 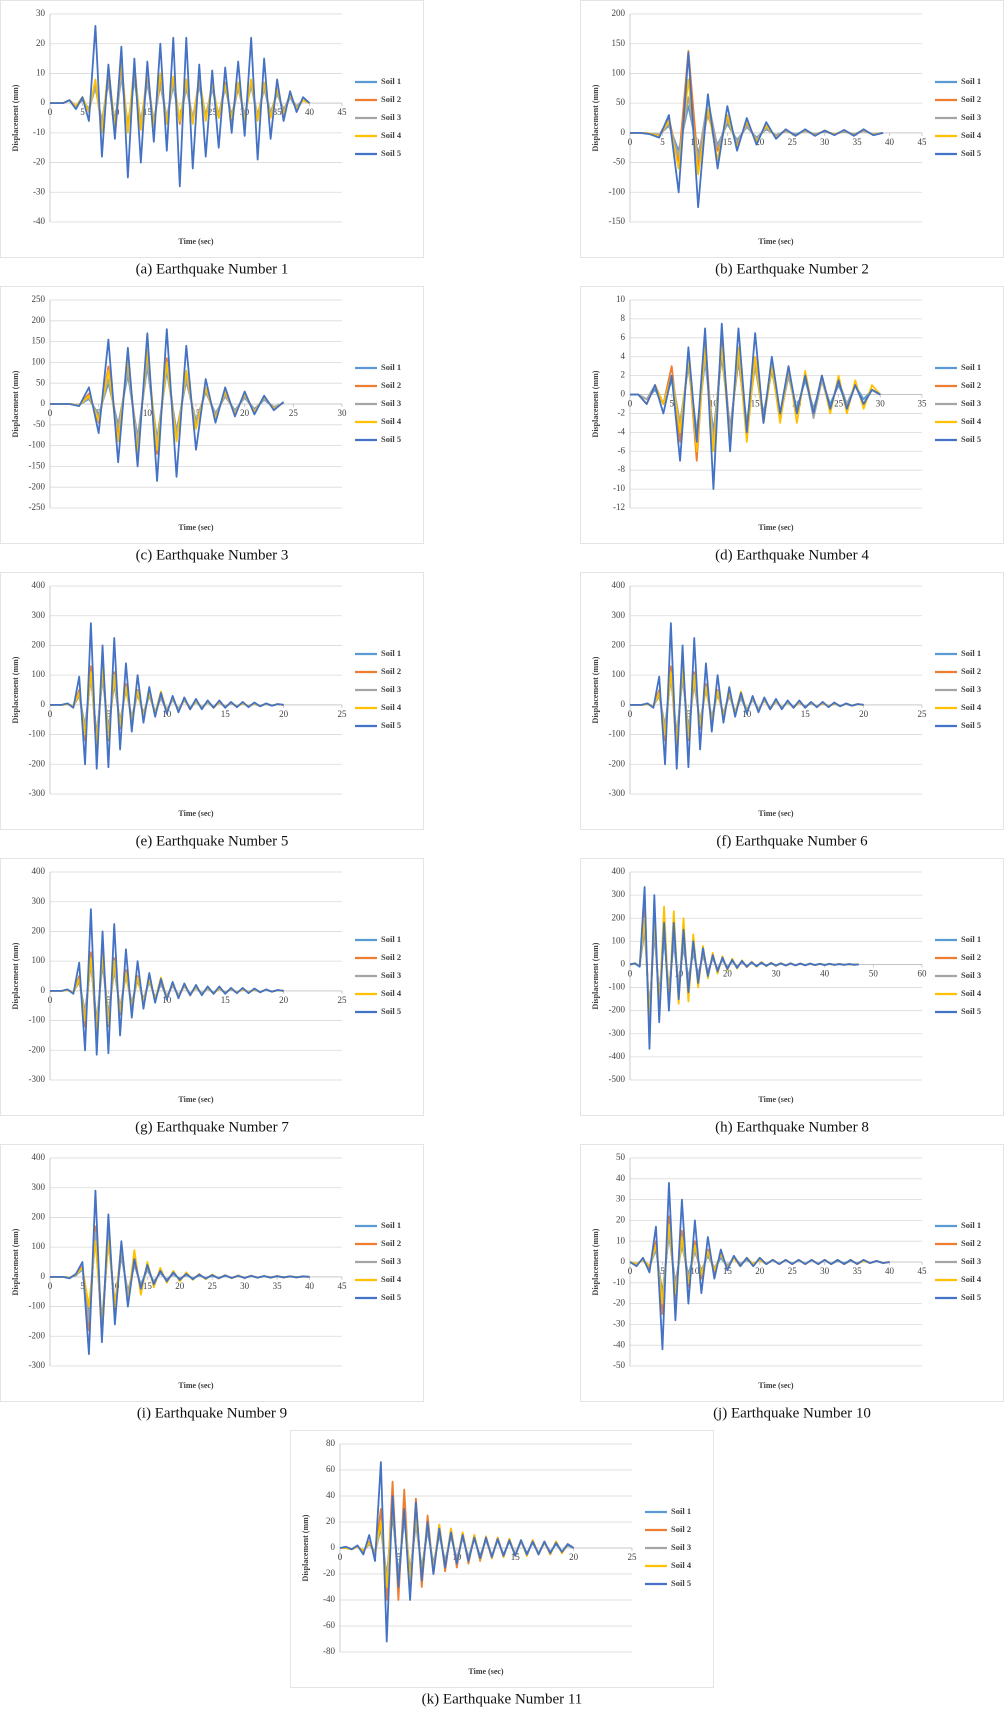 I want to click on caption: (g) Earthquake Number 7, so click(x=212, y=1127).